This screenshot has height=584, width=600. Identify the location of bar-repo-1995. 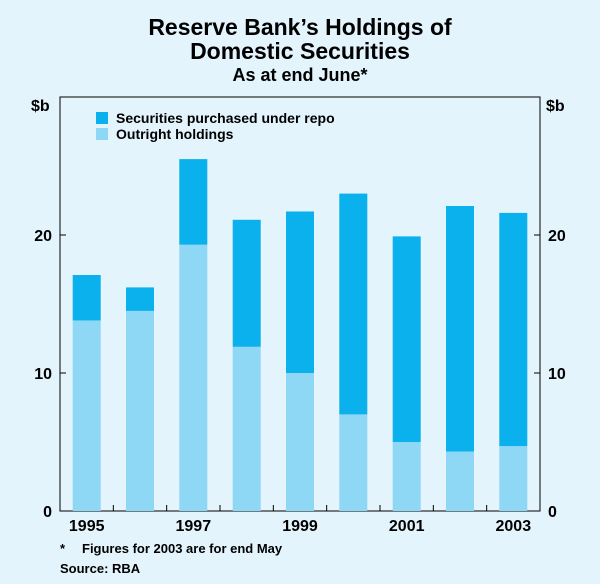
(86, 298).